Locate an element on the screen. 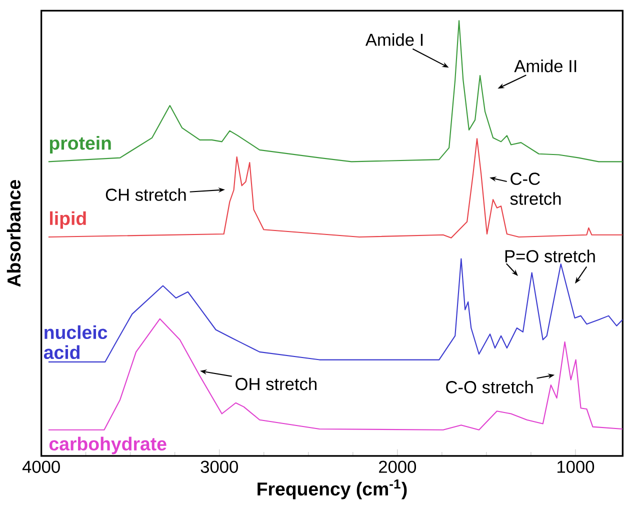 Image resolution: width=624 pixels, height=516 pixels. series-label: carbohydrate is located at coordinates (107, 445).